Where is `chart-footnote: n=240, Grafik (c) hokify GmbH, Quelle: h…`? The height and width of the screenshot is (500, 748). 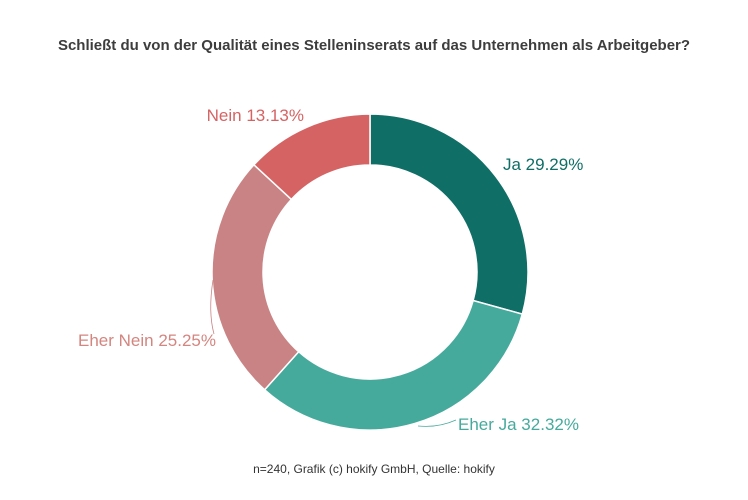
chart-footnote: n=240, Grafik (c) hokify GmbH, Quelle: h… is located at coordinates (374, 469).